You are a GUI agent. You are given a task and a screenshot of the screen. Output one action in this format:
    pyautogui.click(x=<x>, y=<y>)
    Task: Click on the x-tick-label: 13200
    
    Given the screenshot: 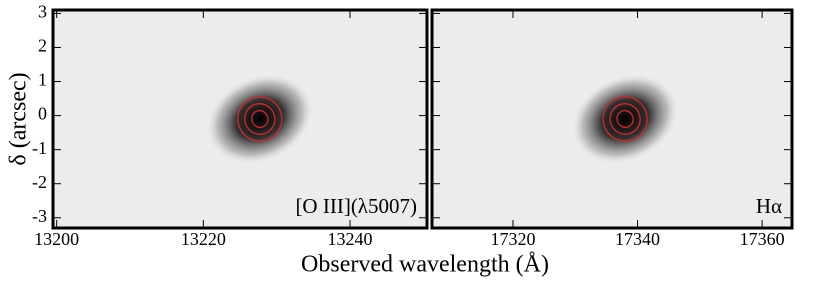 What is the action you would take?
    pyautogui.click(x=56, y=239)
    